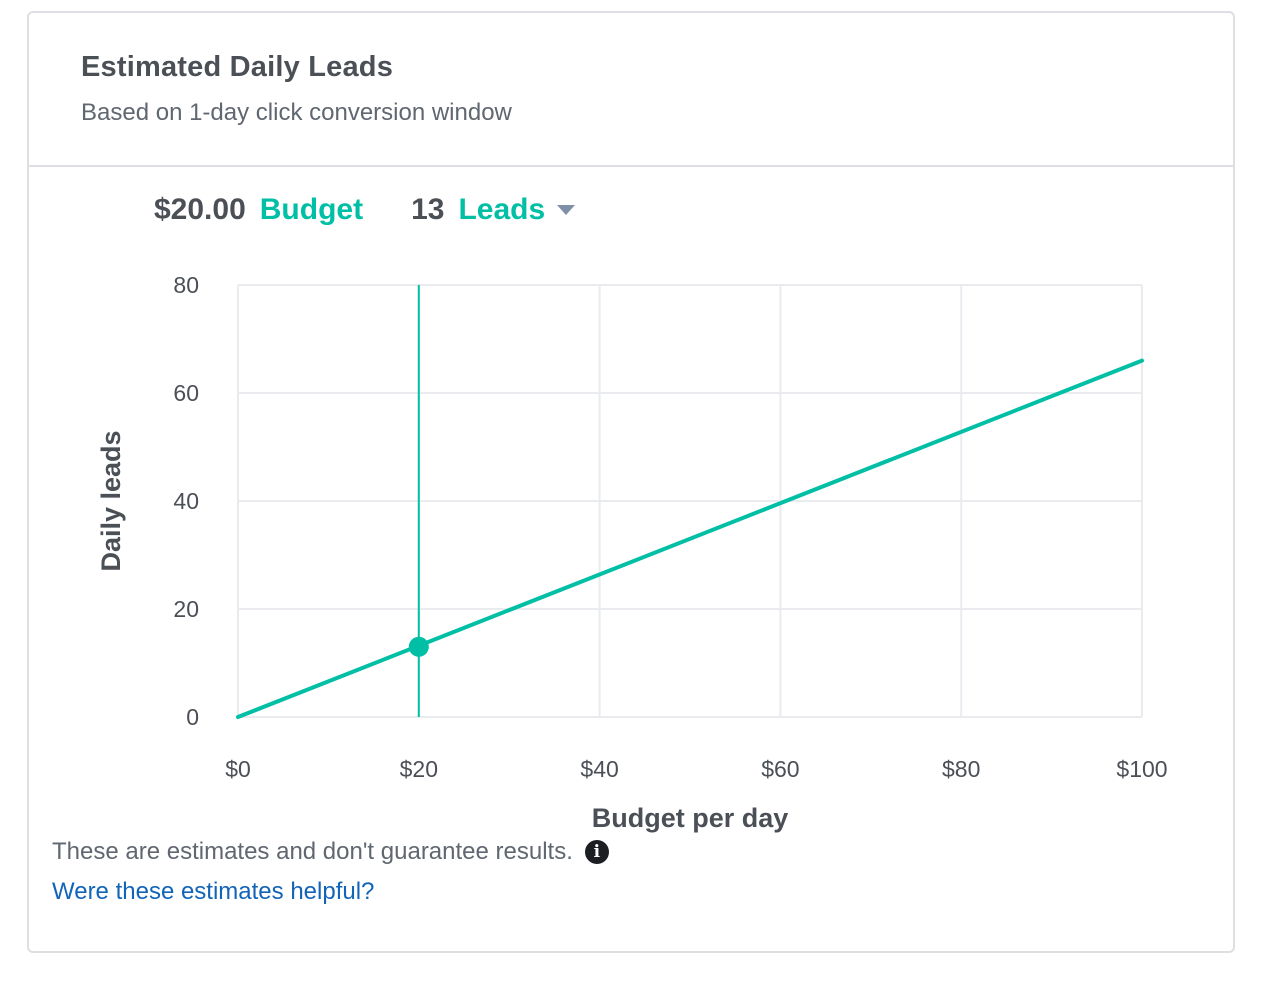 The height and width of the screenshot is (986, 1284). I want to click on selected-budget-point, so click(418, 646).